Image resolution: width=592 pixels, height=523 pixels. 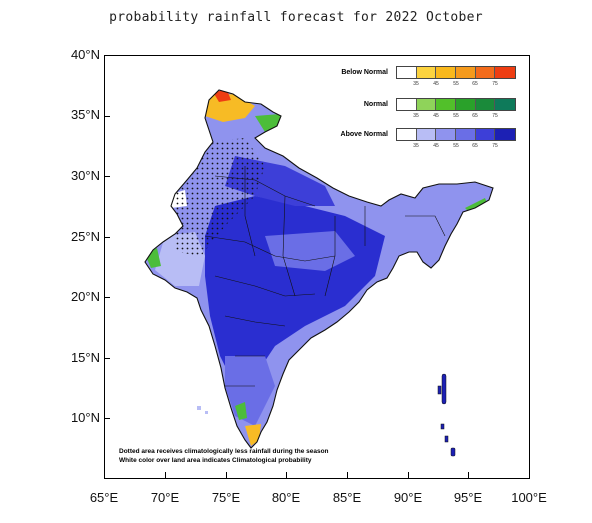 What do you see at coordinates (228, 108) in the screenshot?
I see `below-normal-north` at bounding box center [228, 108].